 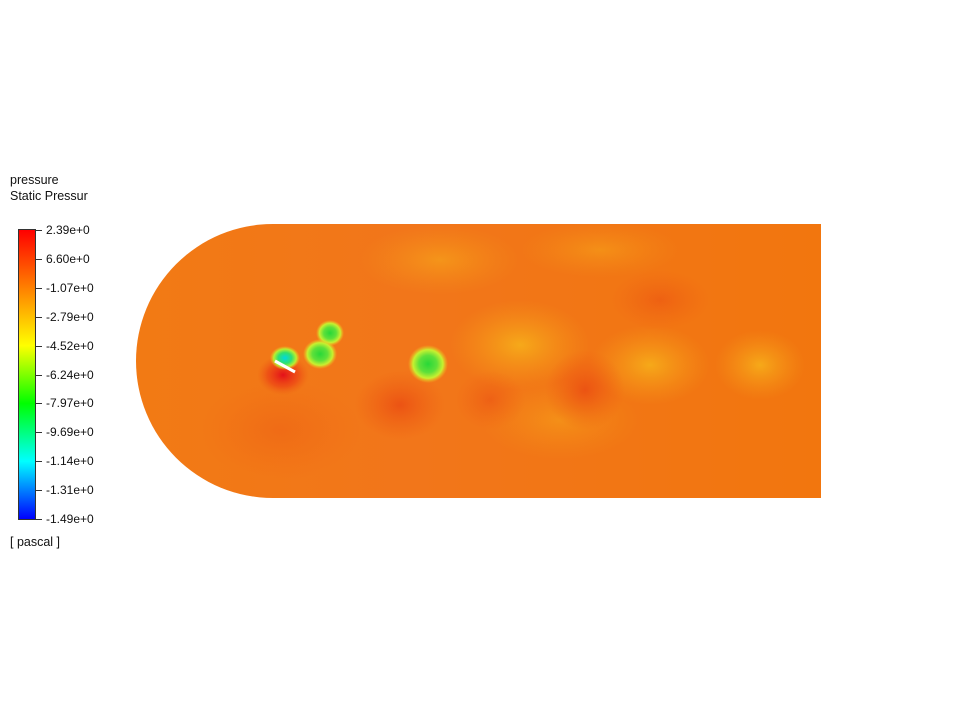 What do you see at coordinates (34, 180) in the screenshot?
I see `legend-variable-name: pressure` at bounding box center [34, 180].